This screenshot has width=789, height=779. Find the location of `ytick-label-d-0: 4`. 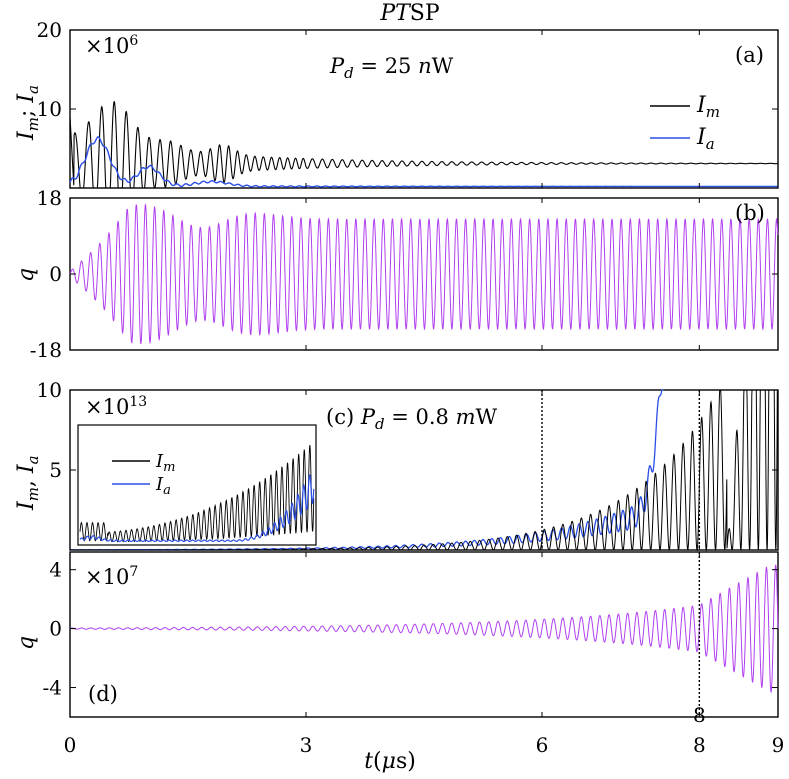

ytick-label-d-0: 4 is located at coordinates (55, 570).